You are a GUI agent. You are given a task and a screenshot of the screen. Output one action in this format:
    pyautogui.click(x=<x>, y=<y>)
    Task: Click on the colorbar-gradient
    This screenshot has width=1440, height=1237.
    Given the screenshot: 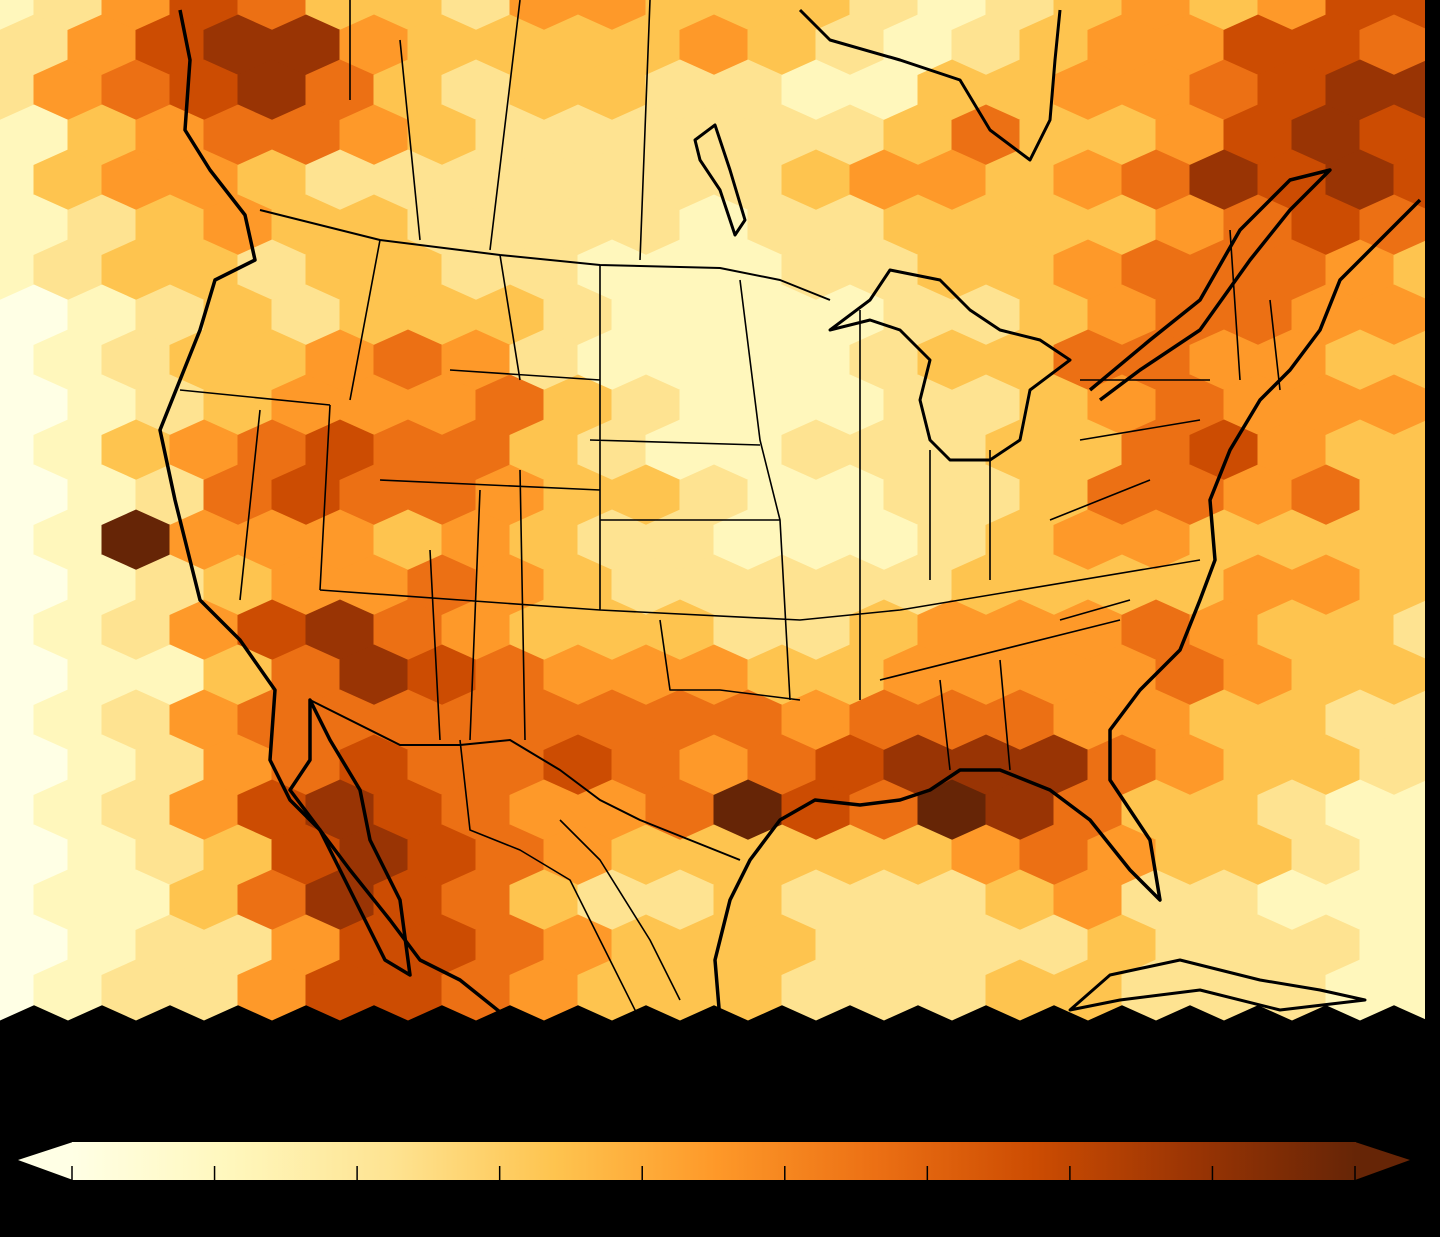 What is the action you would take?
    pyautogui.click(x=714, y=1161)
    